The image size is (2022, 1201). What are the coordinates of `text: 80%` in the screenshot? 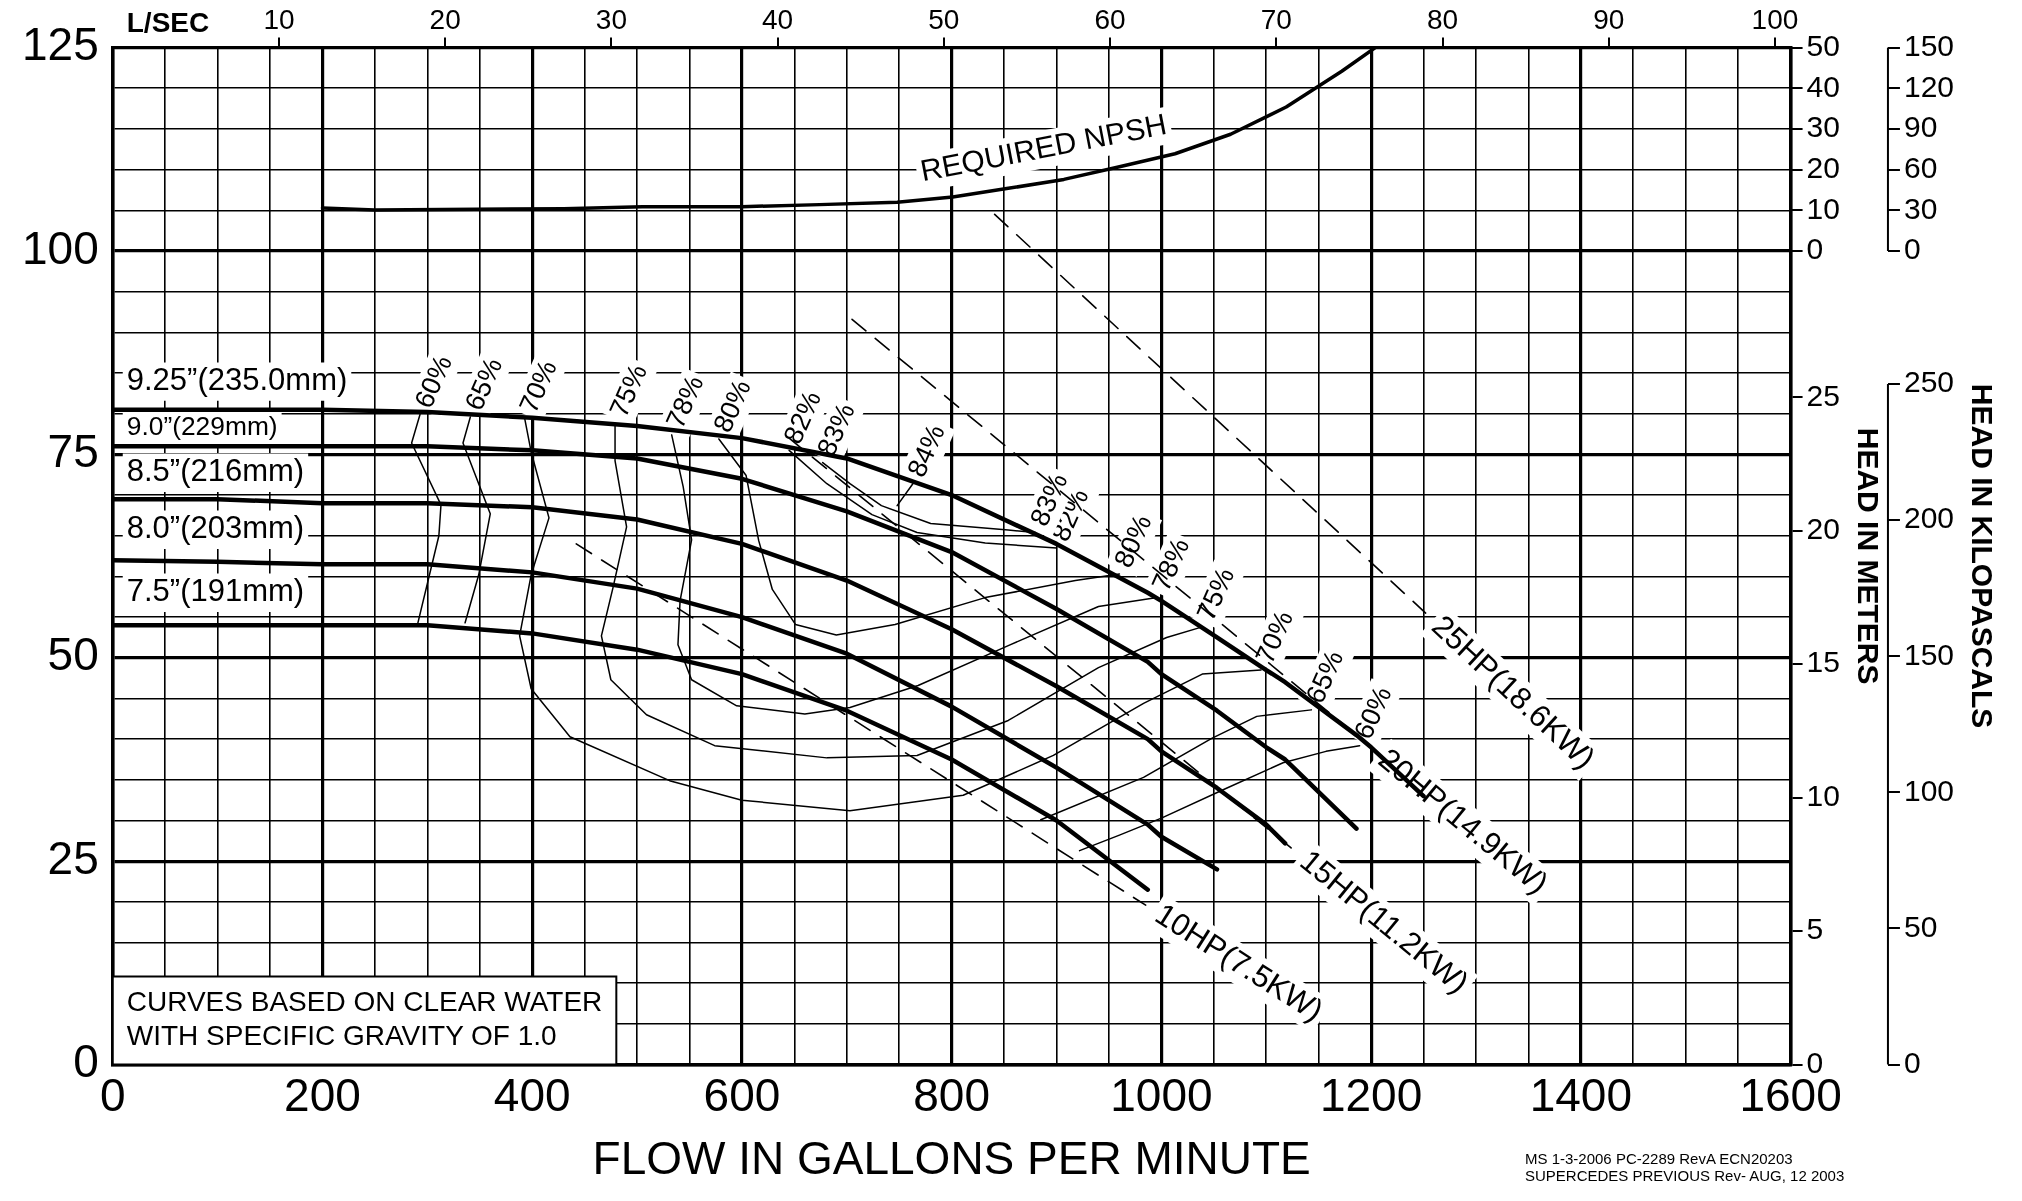 It's located at (732, 406).